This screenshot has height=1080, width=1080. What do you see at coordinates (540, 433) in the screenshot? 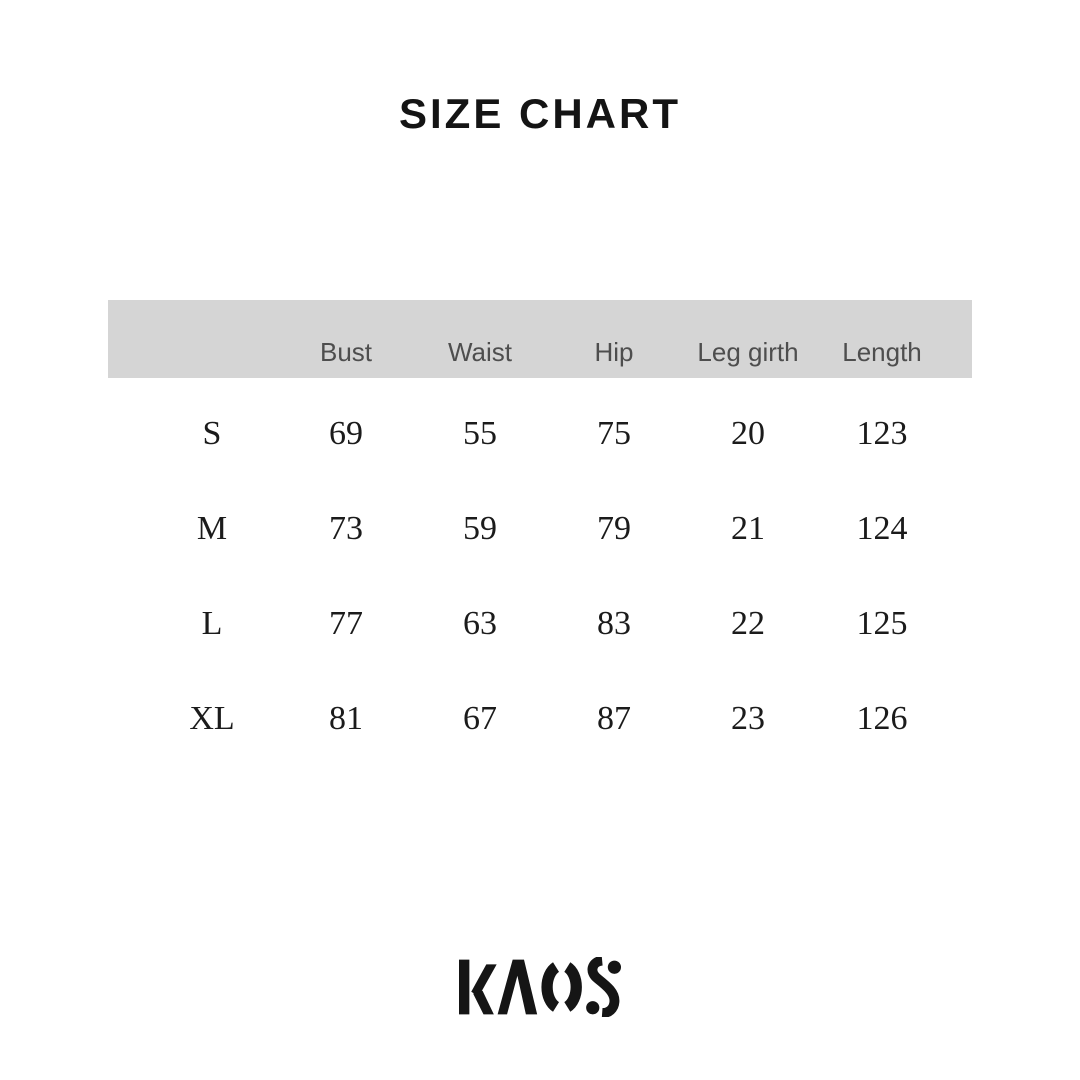
I see `table-row-s: S 69 55 75 20 123` at bounding box center [540, 433].